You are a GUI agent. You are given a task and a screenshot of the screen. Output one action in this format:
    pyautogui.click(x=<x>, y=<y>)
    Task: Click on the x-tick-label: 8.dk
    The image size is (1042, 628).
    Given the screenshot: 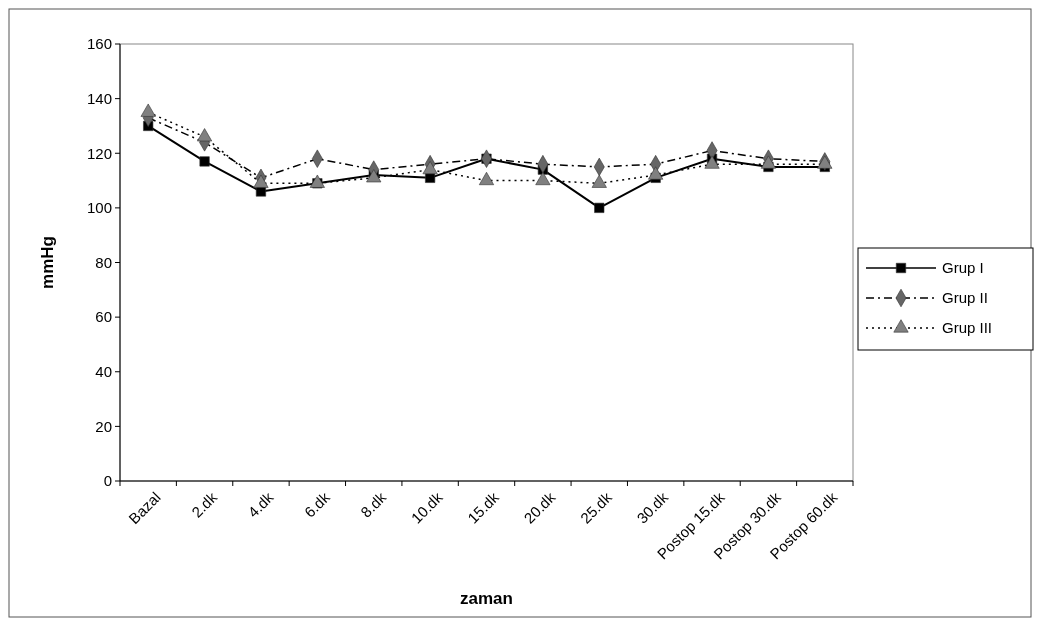 What is the action you would take?
    pyautogui.click(x=373, y=504)
    